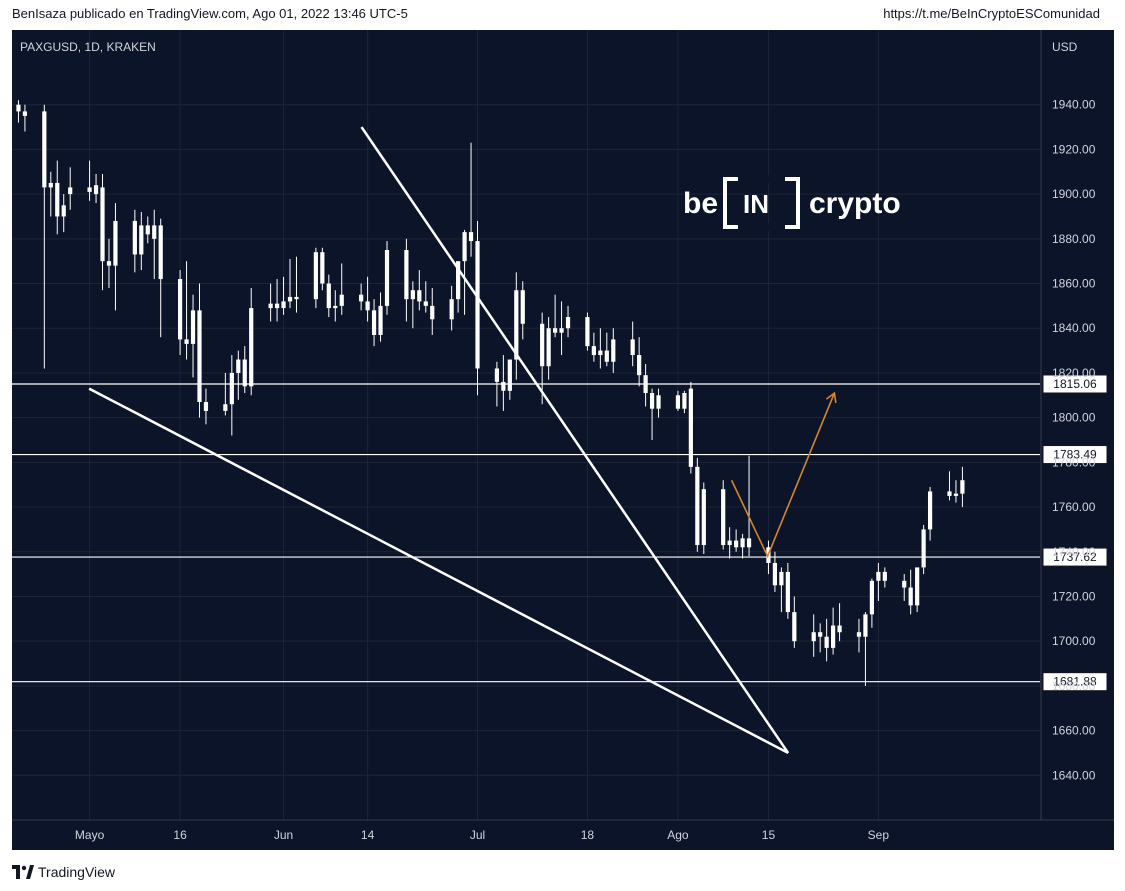  I want to click on price-tick-label: 1900.00, so click(1074, 194).